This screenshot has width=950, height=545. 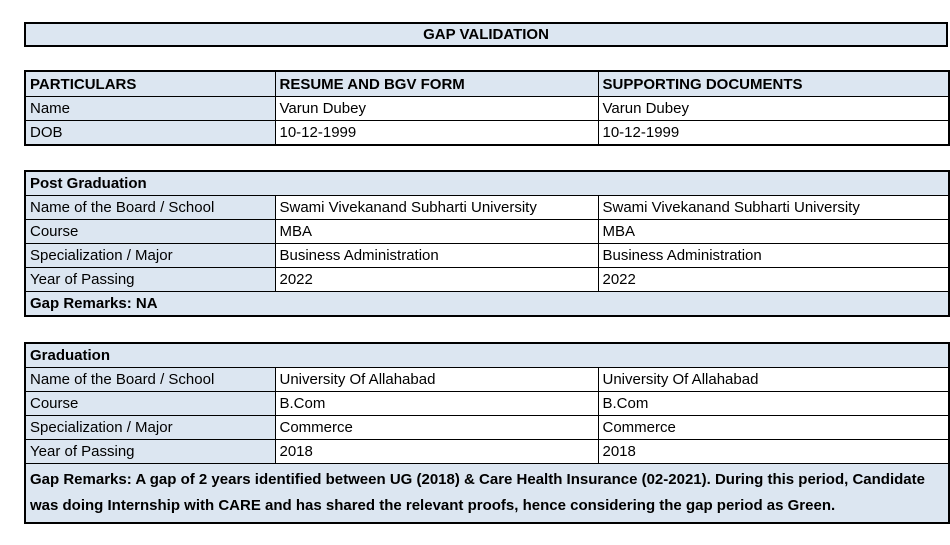 I want to click on row-label-name: Name, so click(x=150, y=108).